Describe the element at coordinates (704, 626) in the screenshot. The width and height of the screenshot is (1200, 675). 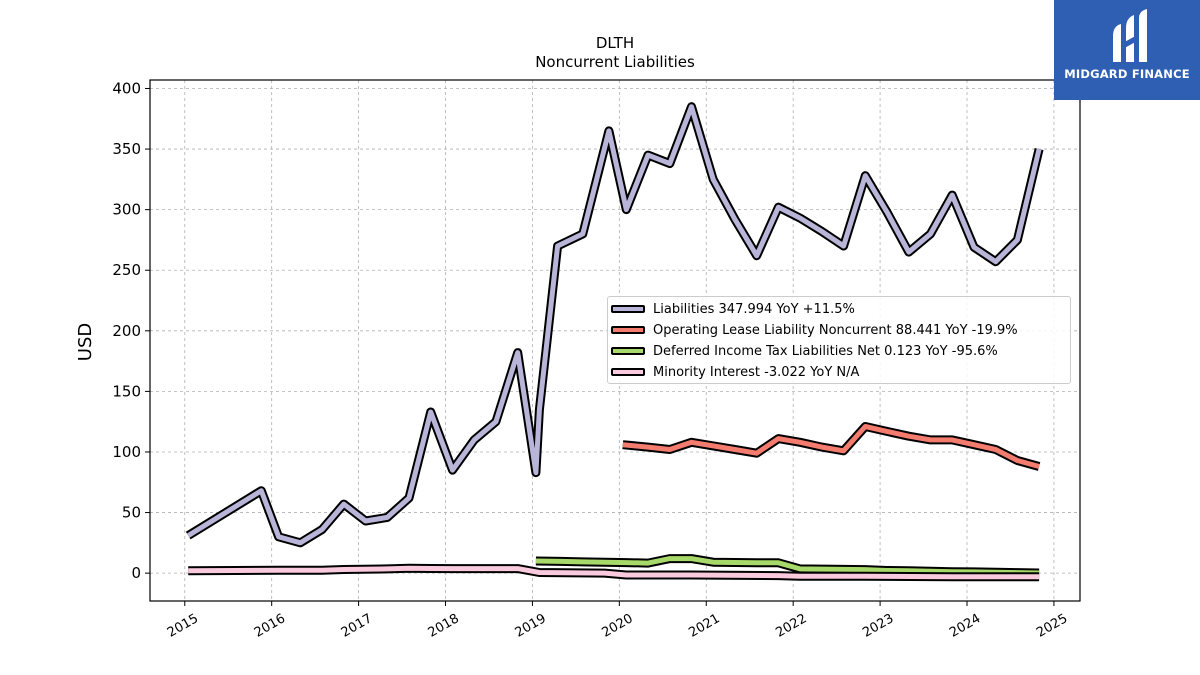
I see `x-tick-label: 2021` at that location.